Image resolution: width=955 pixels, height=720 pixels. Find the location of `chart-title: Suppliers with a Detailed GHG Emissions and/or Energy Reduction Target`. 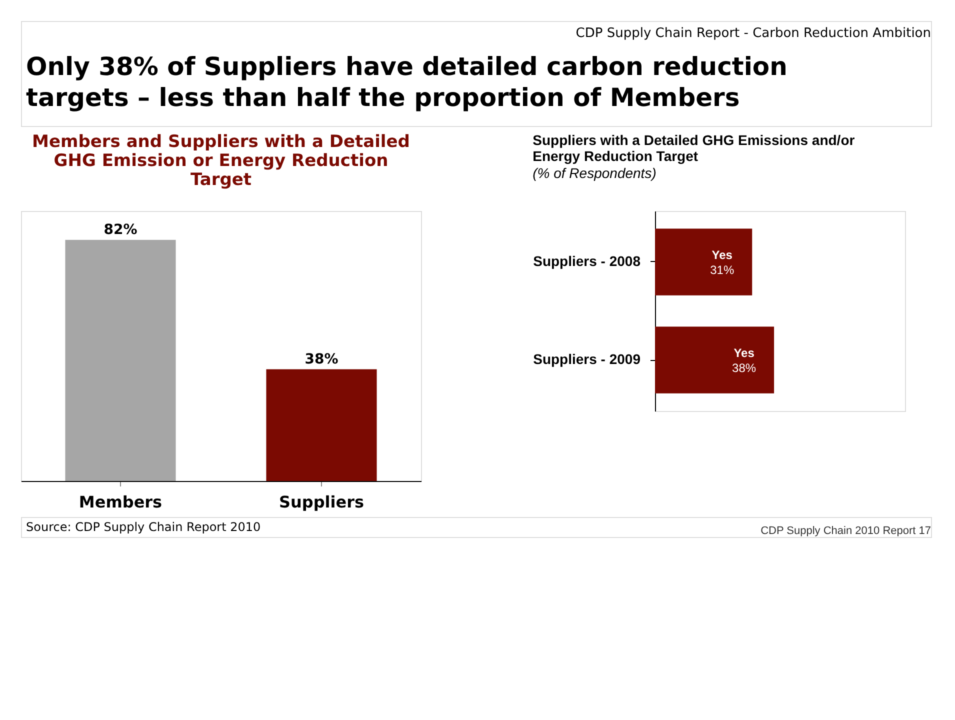

chart-title: Suppliers with a Detailed GHG Emissions and/or Energy Reduction Target is located at coordinates (694, 148).